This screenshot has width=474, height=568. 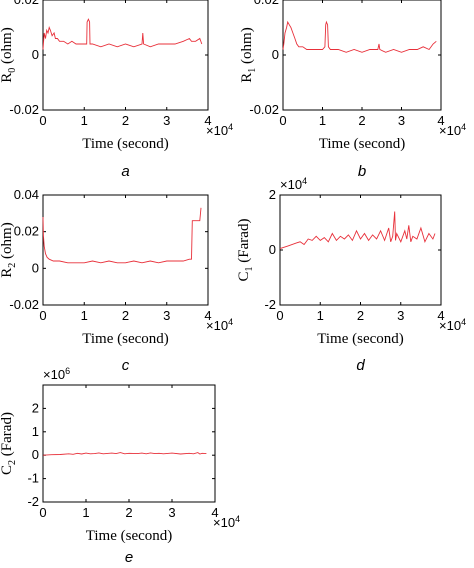 What do you see at coordinates (125, 171) in the screenshot?
I see `panel-caption: a` at bounding box center [125, 171].